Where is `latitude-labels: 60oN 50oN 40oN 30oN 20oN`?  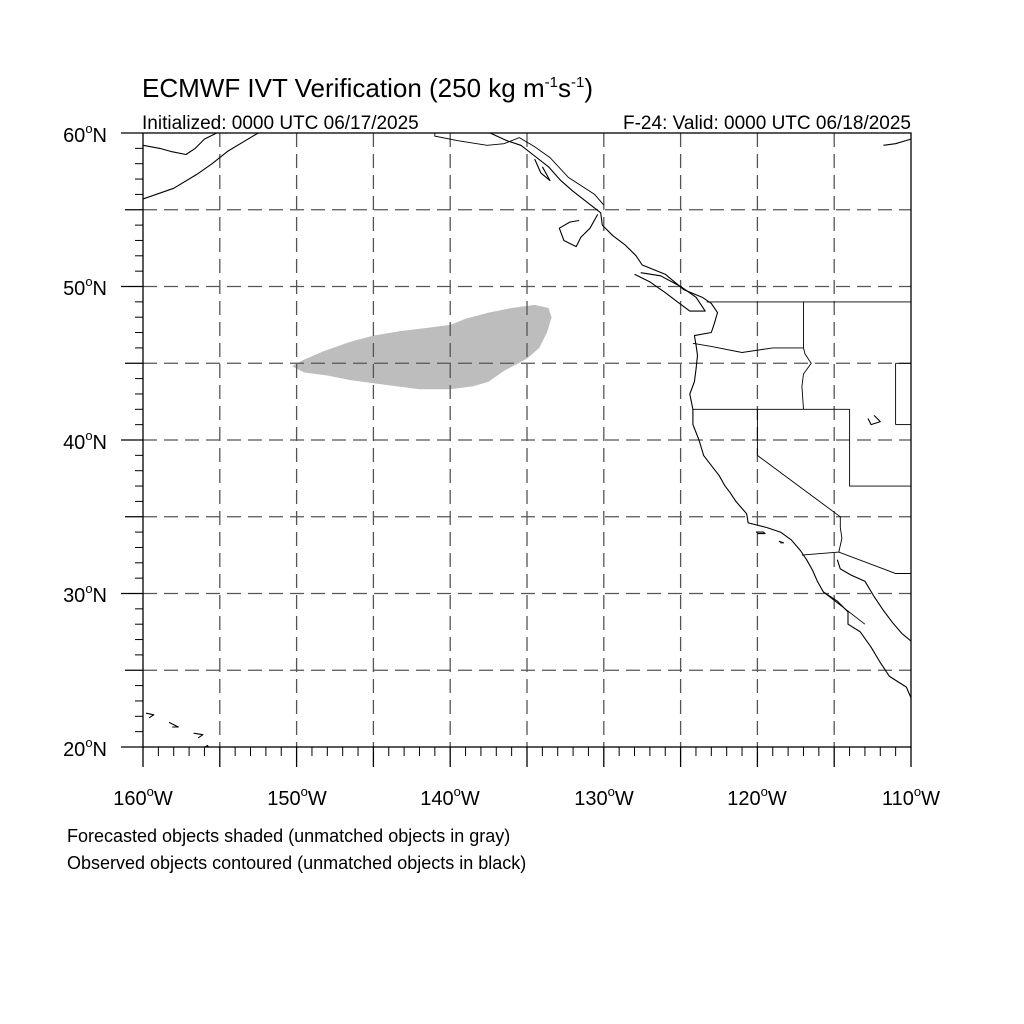
latitude-labels: 60oN 50oN 40oN 30oN 20oN is located at coordinates (85, 441).